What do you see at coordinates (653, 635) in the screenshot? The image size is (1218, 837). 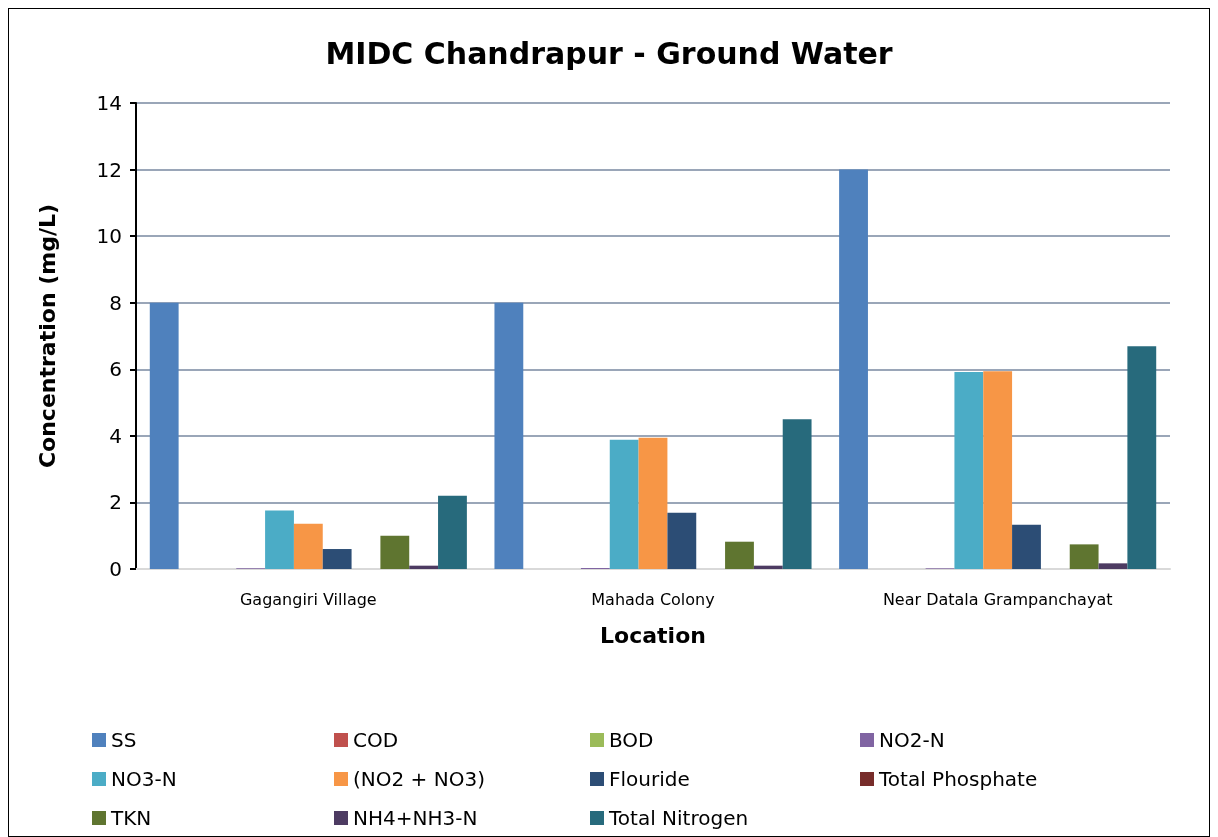 I see `x-axis-title: Location` at bounding box center [653, 635].